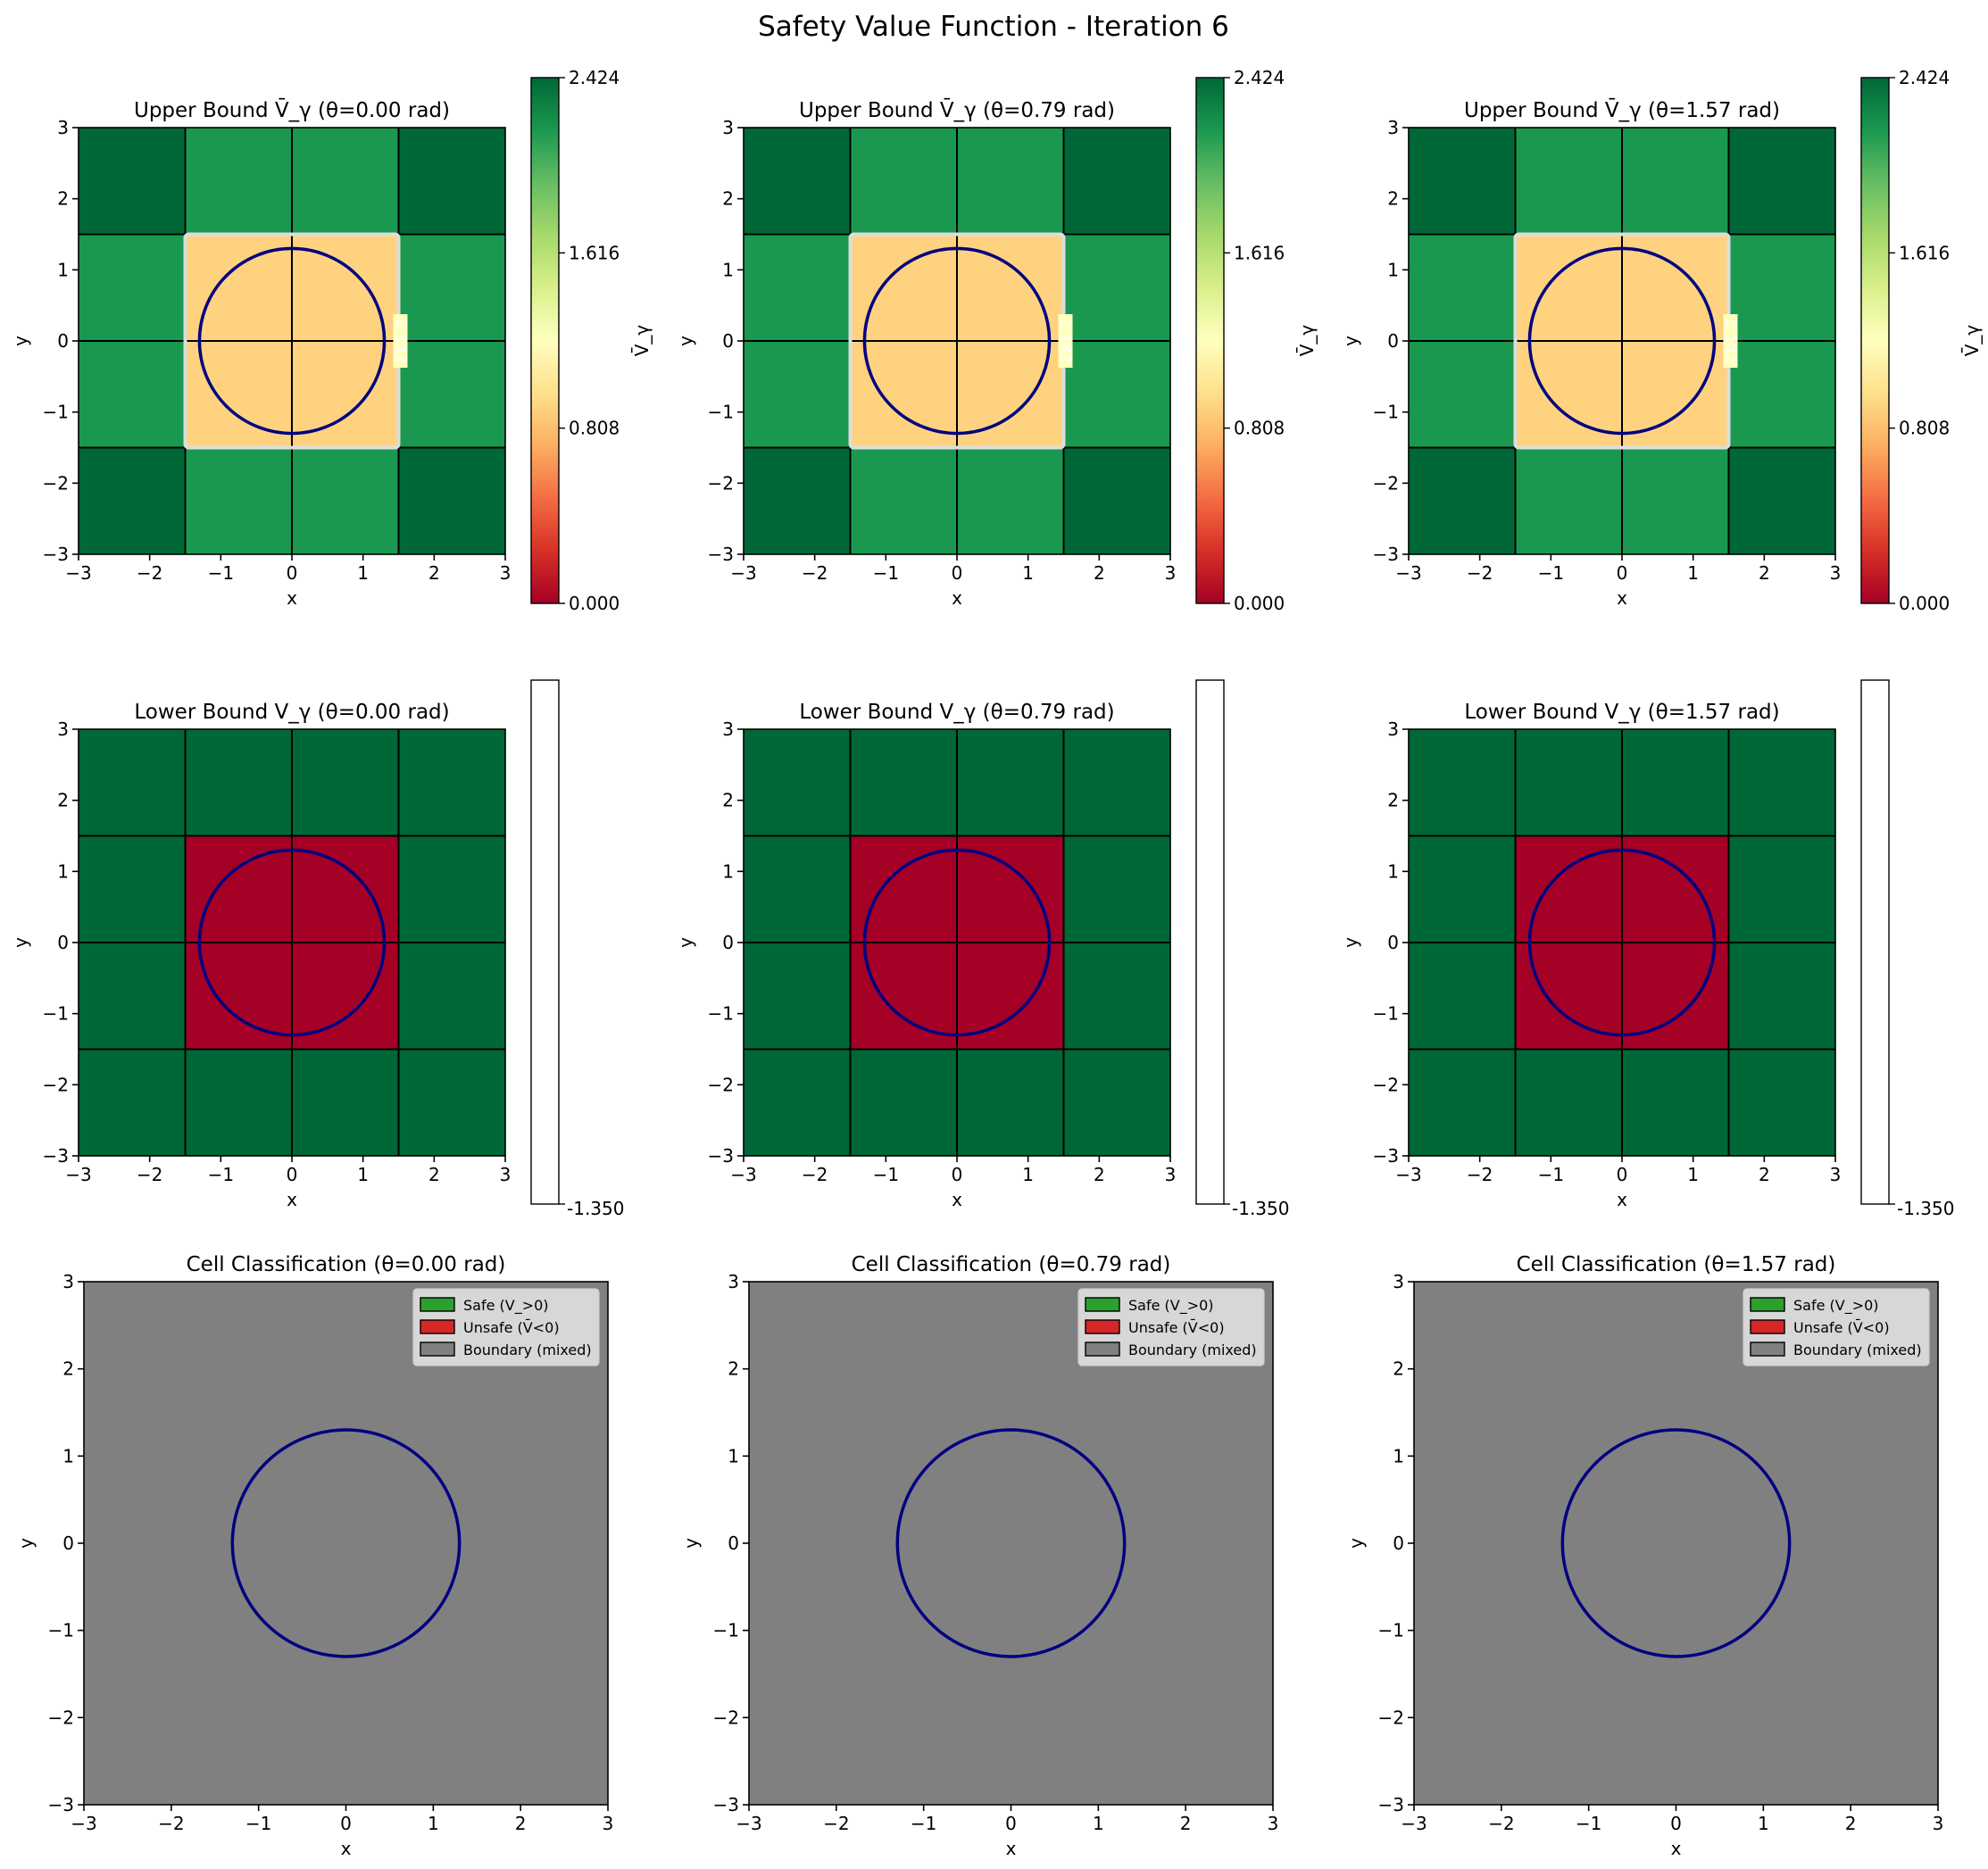 The image size is (1988, 1869). I want to click on legend-boundary-label: Boundary (mixed), so click(1857, 1350).